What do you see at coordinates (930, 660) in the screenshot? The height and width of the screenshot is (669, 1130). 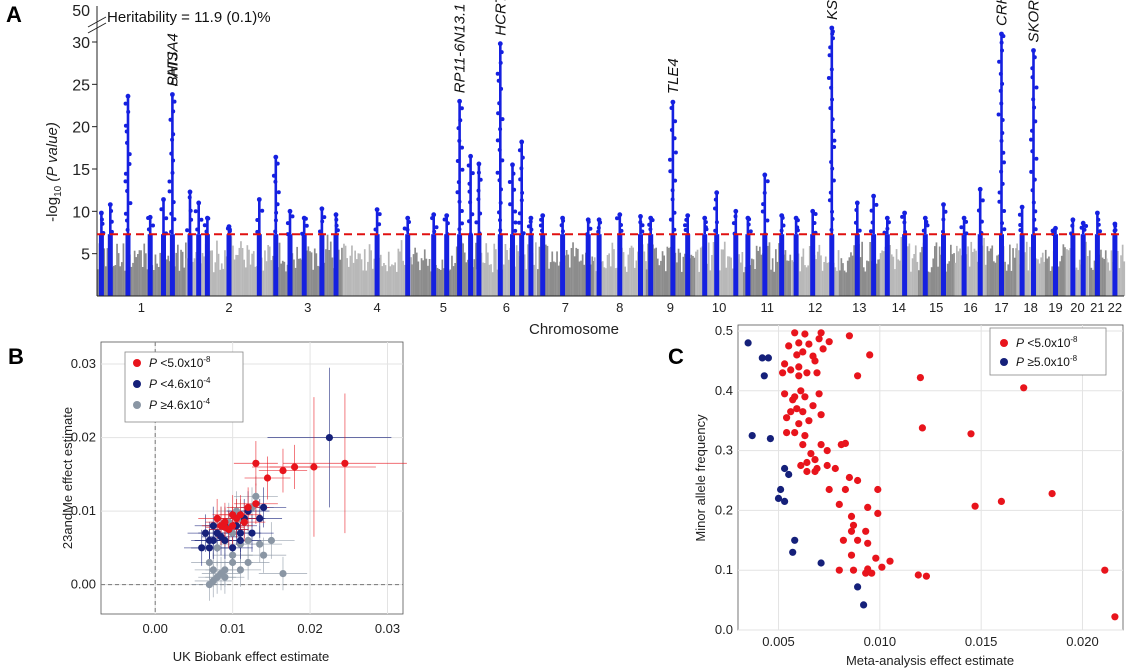 I see `panel-c-x-label: Meta-analysis effect estimate` at bounding box center [930, 660].